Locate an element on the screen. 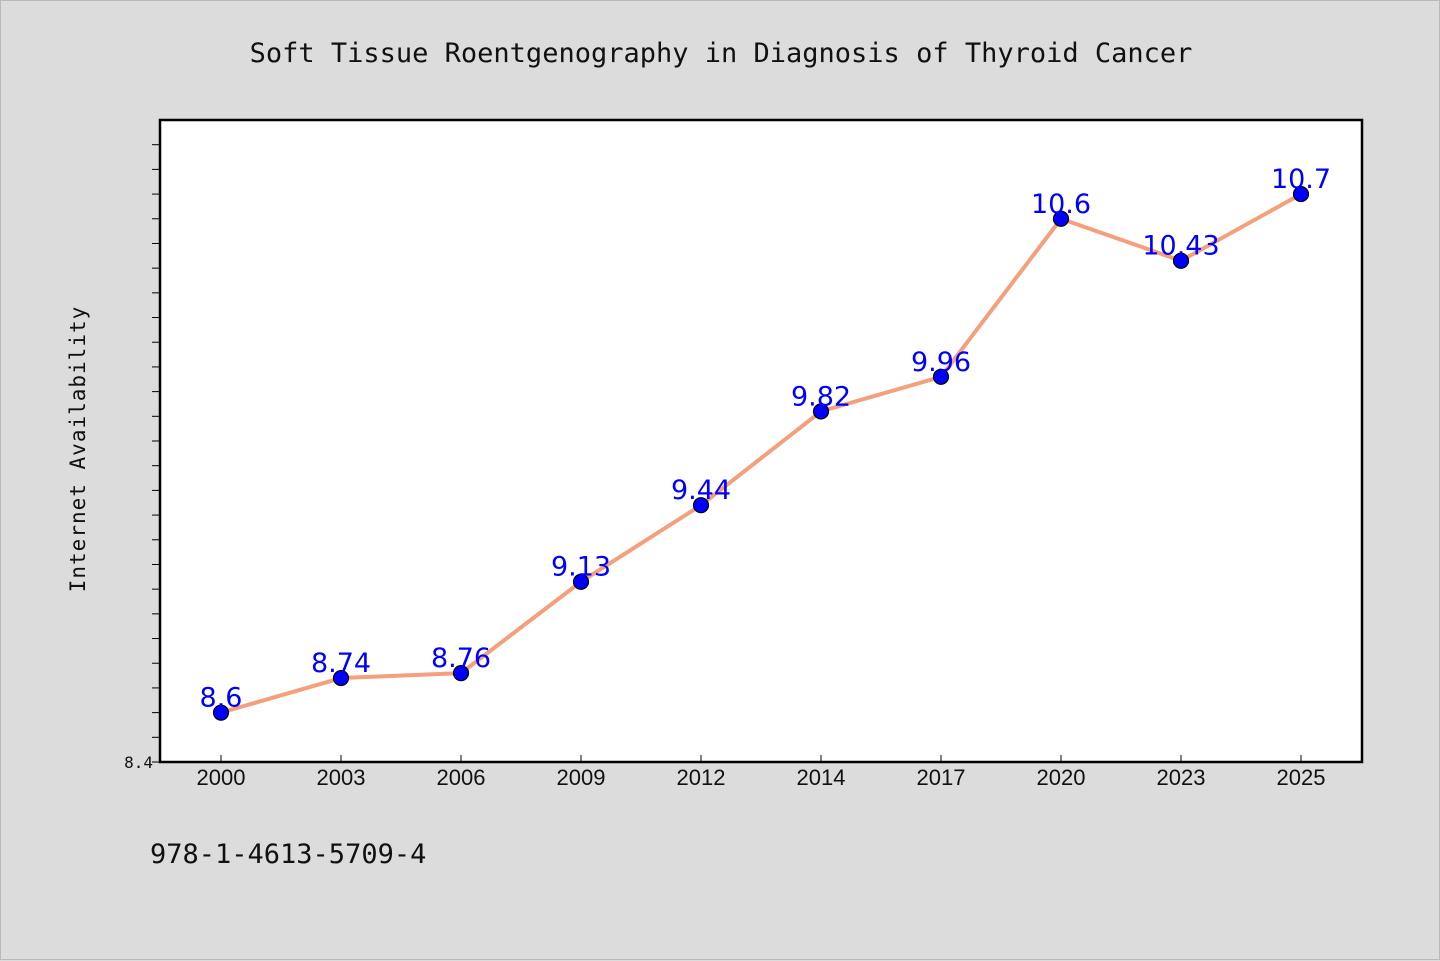 The width and height of the screenshot is (1440, 961). data-label: 10.6 is located at coordinates (1061, 204).